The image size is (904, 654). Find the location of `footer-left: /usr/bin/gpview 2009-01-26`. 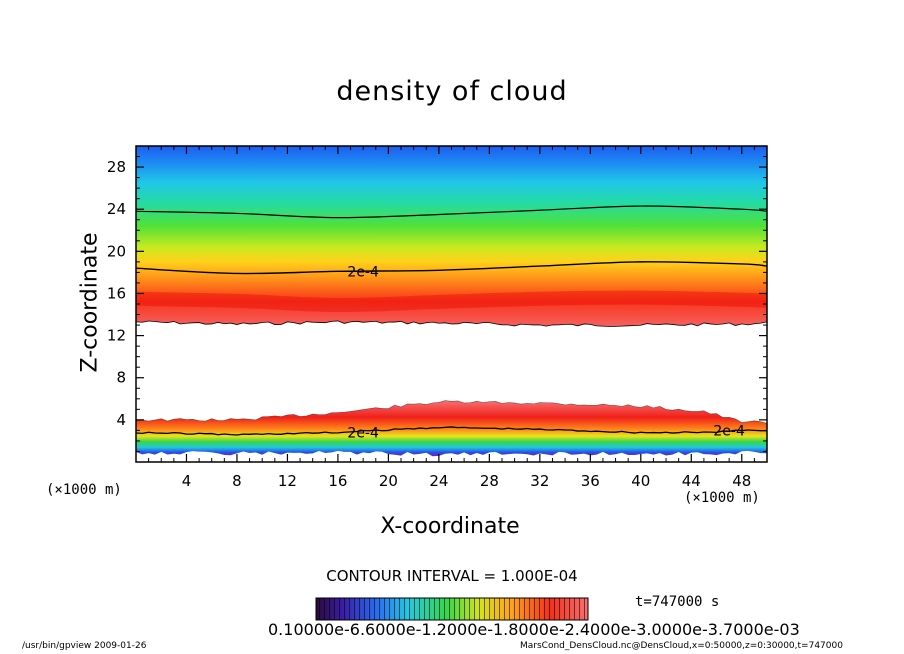

footer-left: /usr/bin/gpview 2009-01-26 is located at coordinates (84, 646).